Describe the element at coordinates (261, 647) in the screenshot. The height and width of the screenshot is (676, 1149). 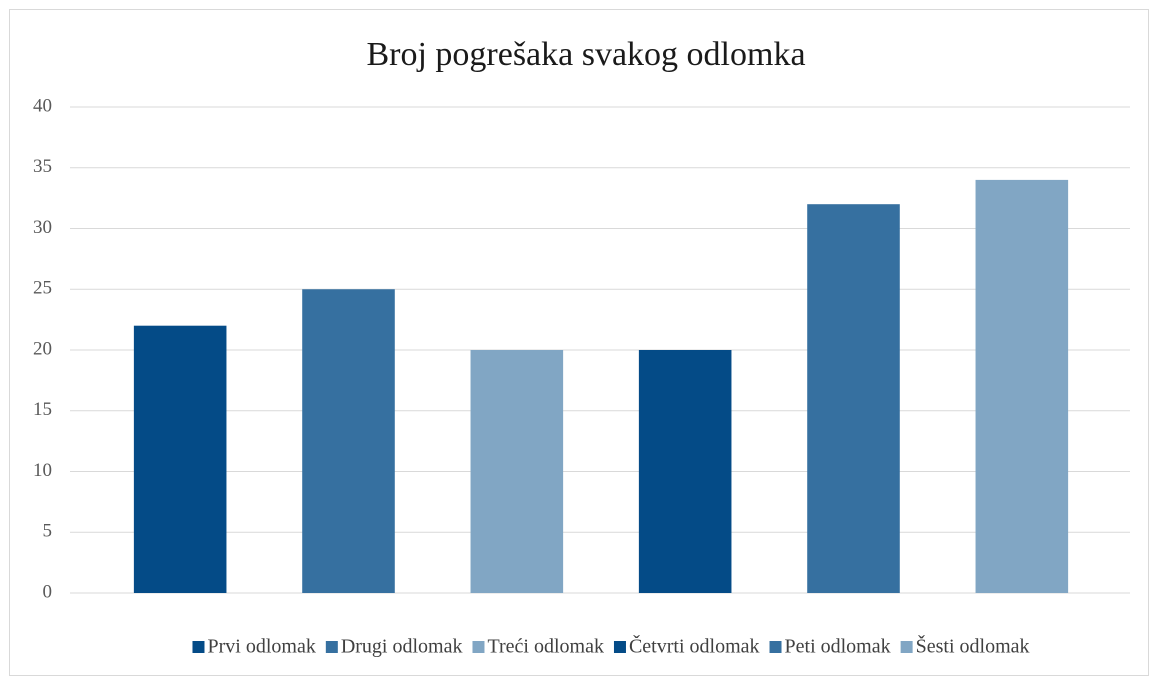
I see `legend-label: Prvi odlomak` at that location.